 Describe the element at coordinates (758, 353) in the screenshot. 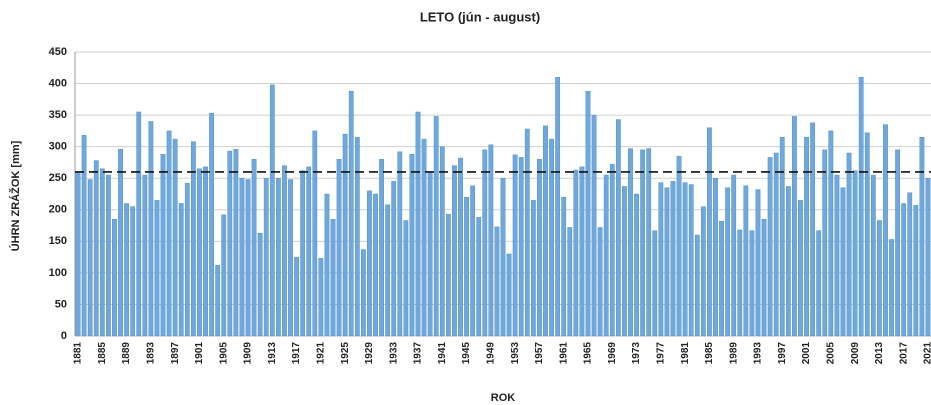

I see `x-tick-label: 1993` at that location.